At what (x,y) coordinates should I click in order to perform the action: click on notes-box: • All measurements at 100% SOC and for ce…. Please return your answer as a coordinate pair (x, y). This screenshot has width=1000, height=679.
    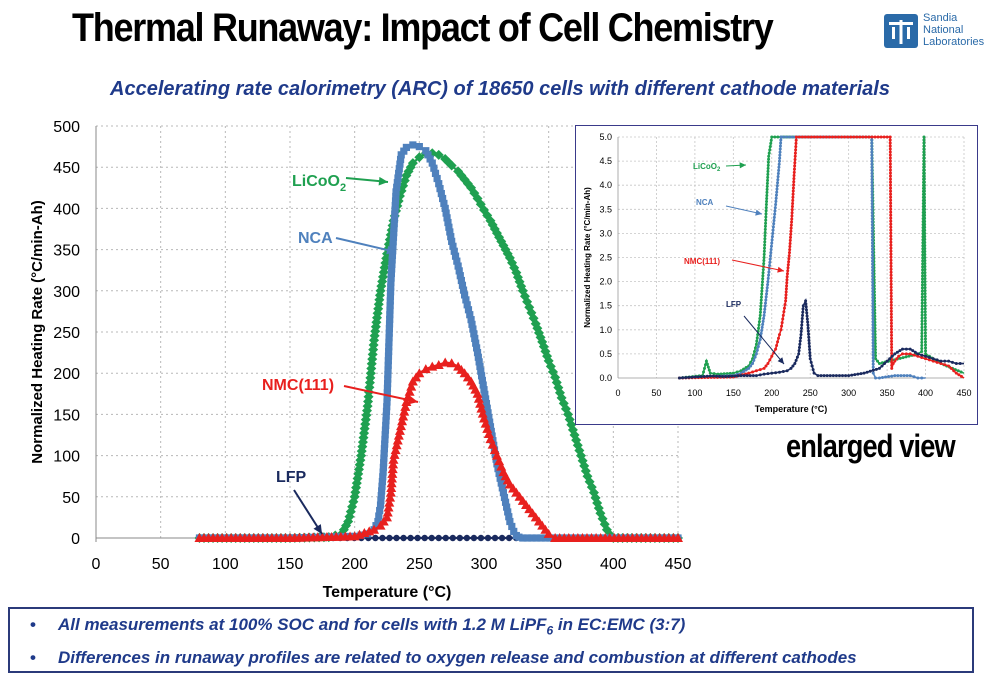
    Looking at the image, I should click on (491, 640).